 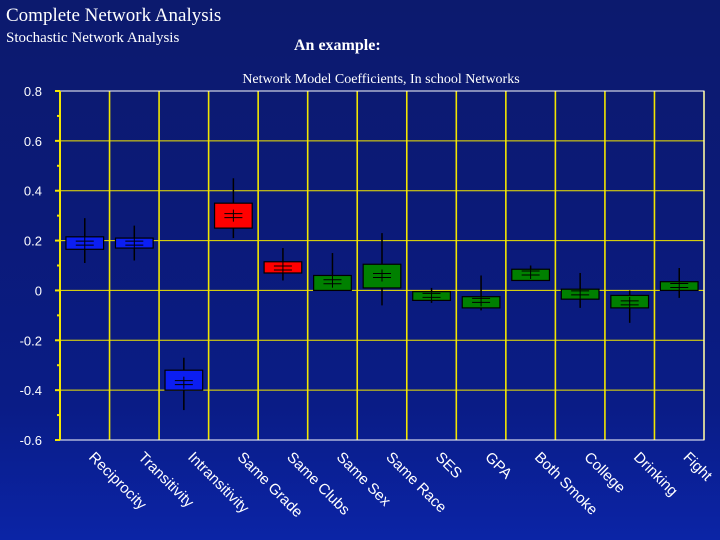 I want to click on box-intransitivity, so click(x=184, y=384).